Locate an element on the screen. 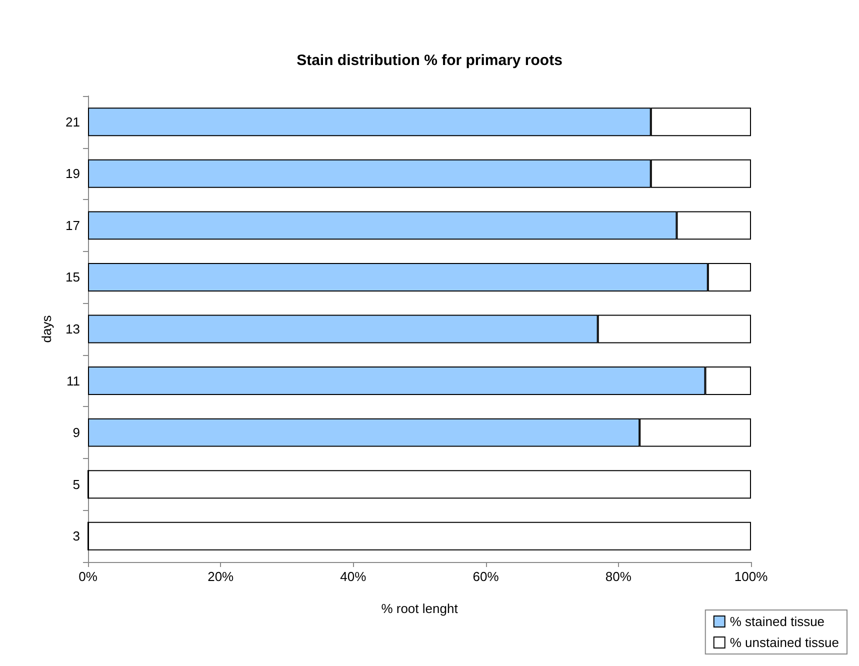 This screenshot has width=859, height=666. x-tick-label: 80% is located at coordinates (618, 576).